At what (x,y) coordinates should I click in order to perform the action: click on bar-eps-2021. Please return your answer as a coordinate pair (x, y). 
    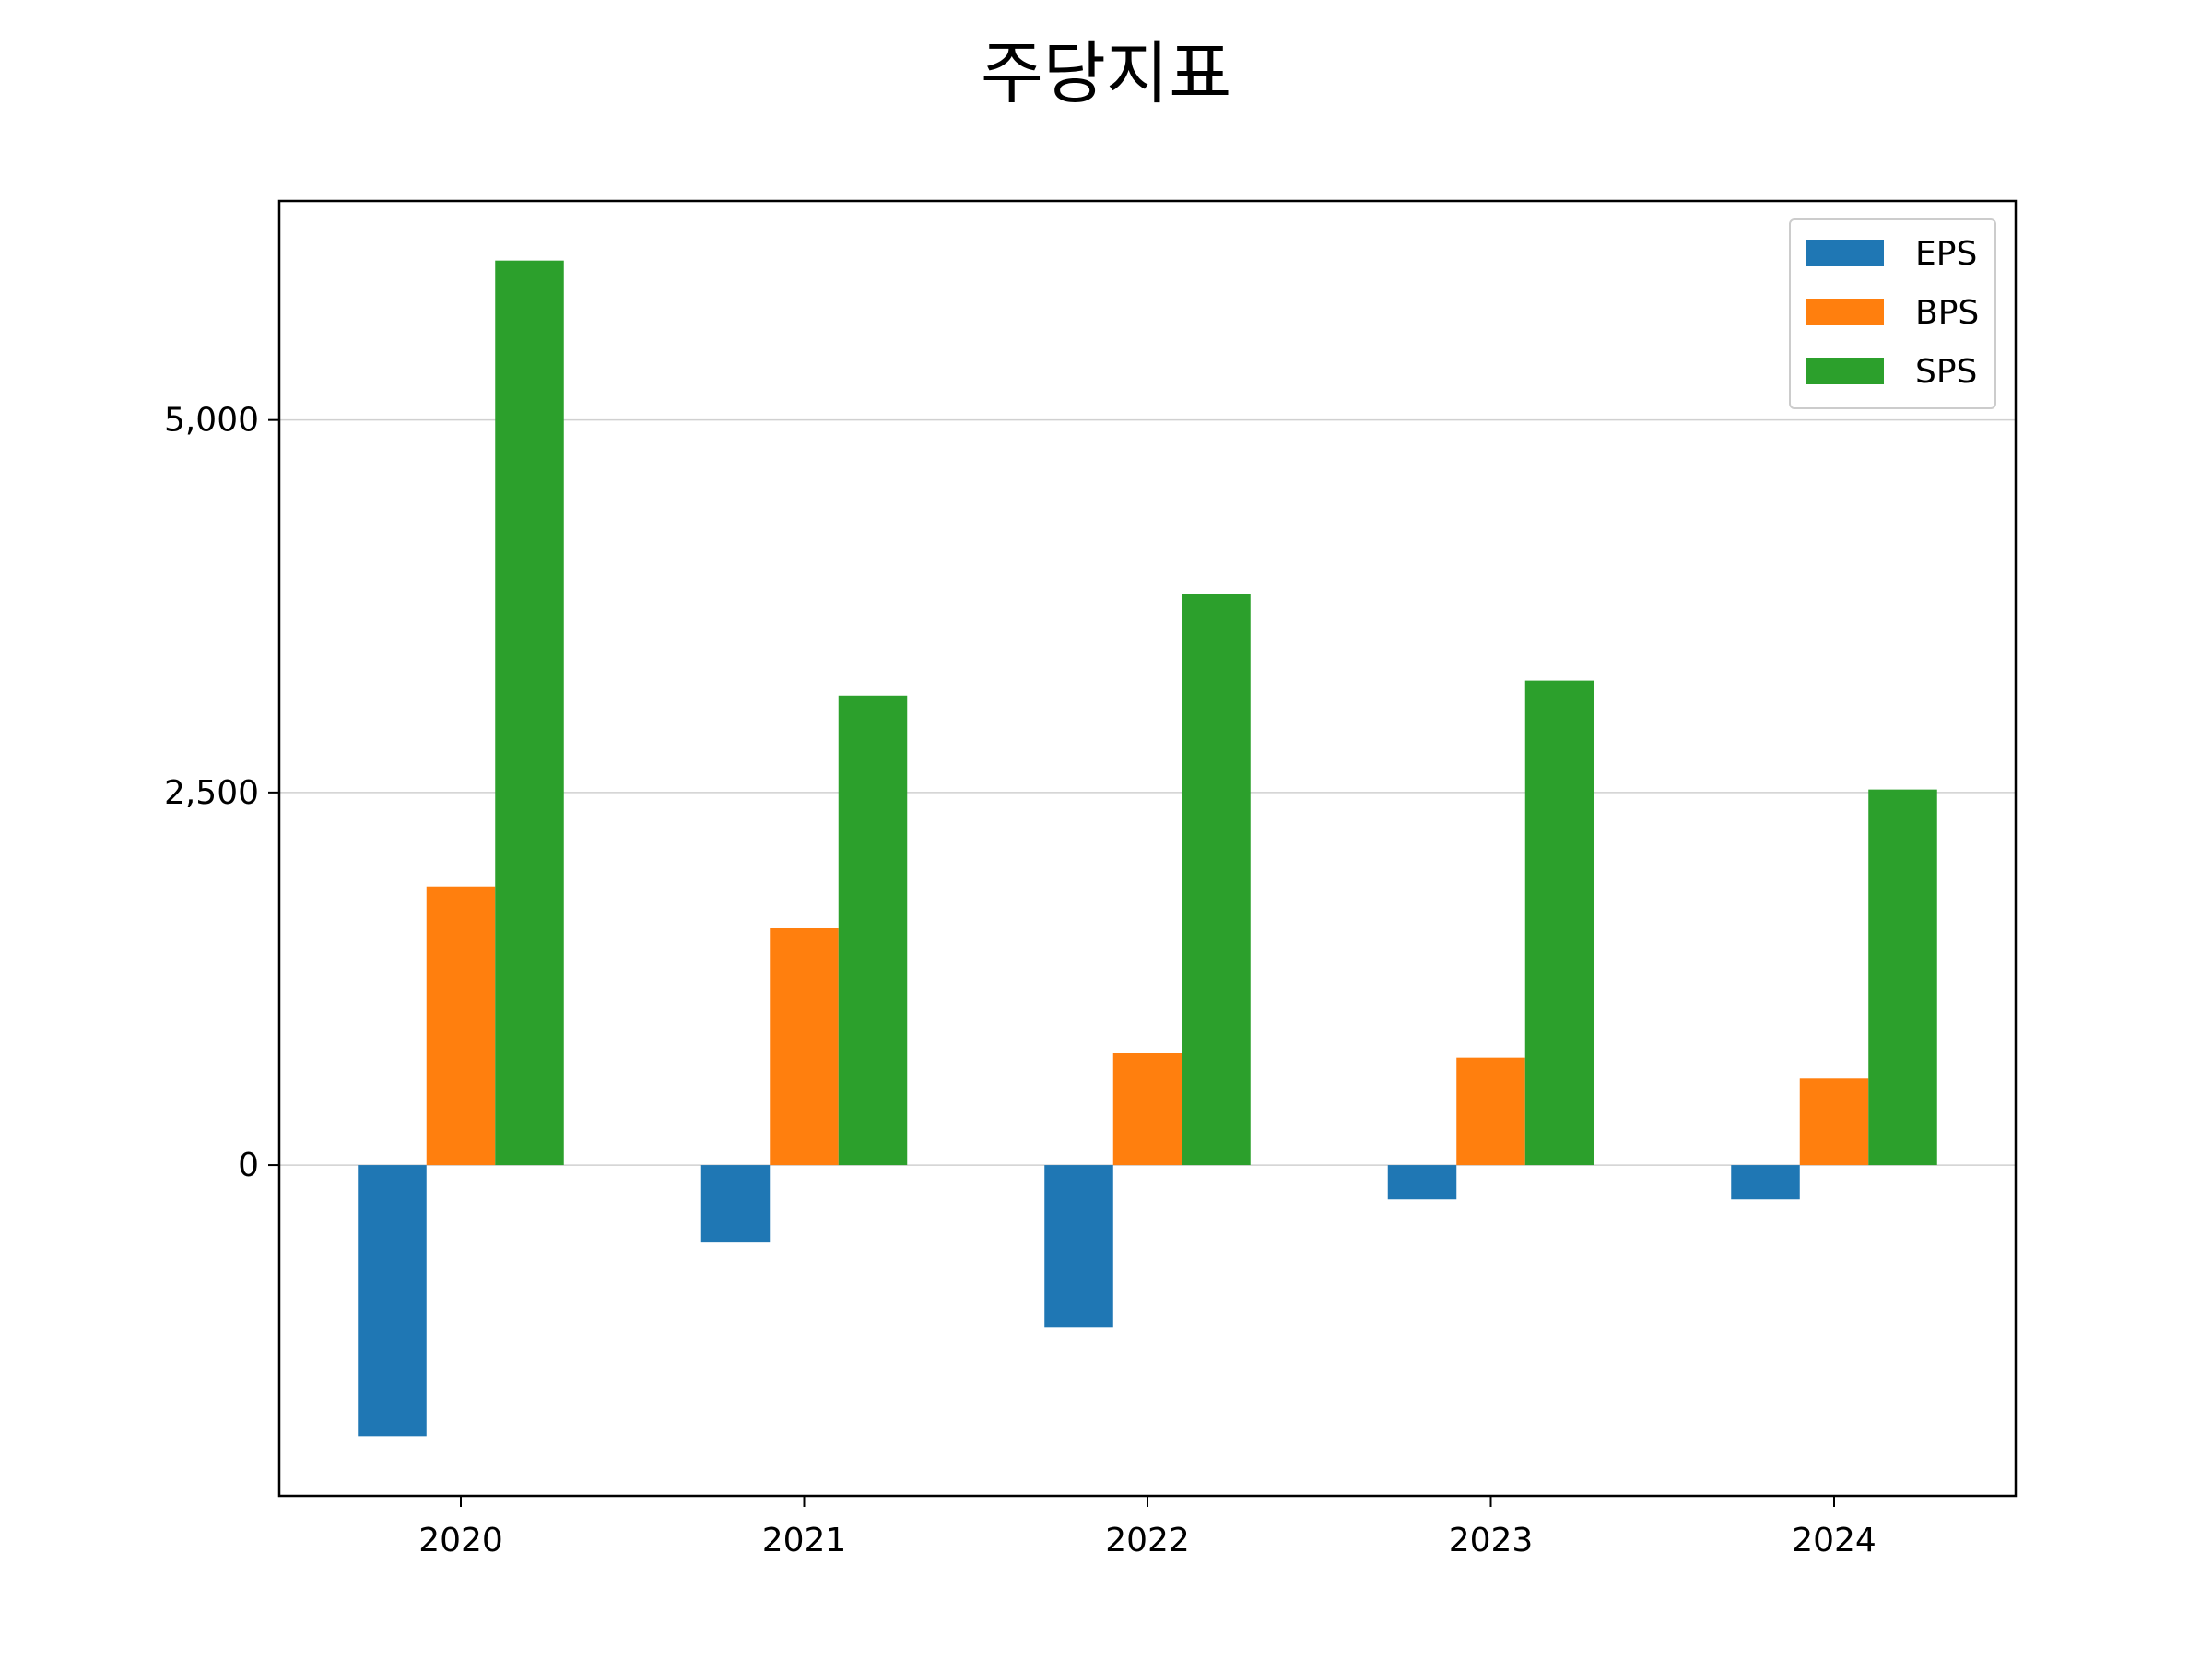
    Looking at the image, I should click on (735, 1204).